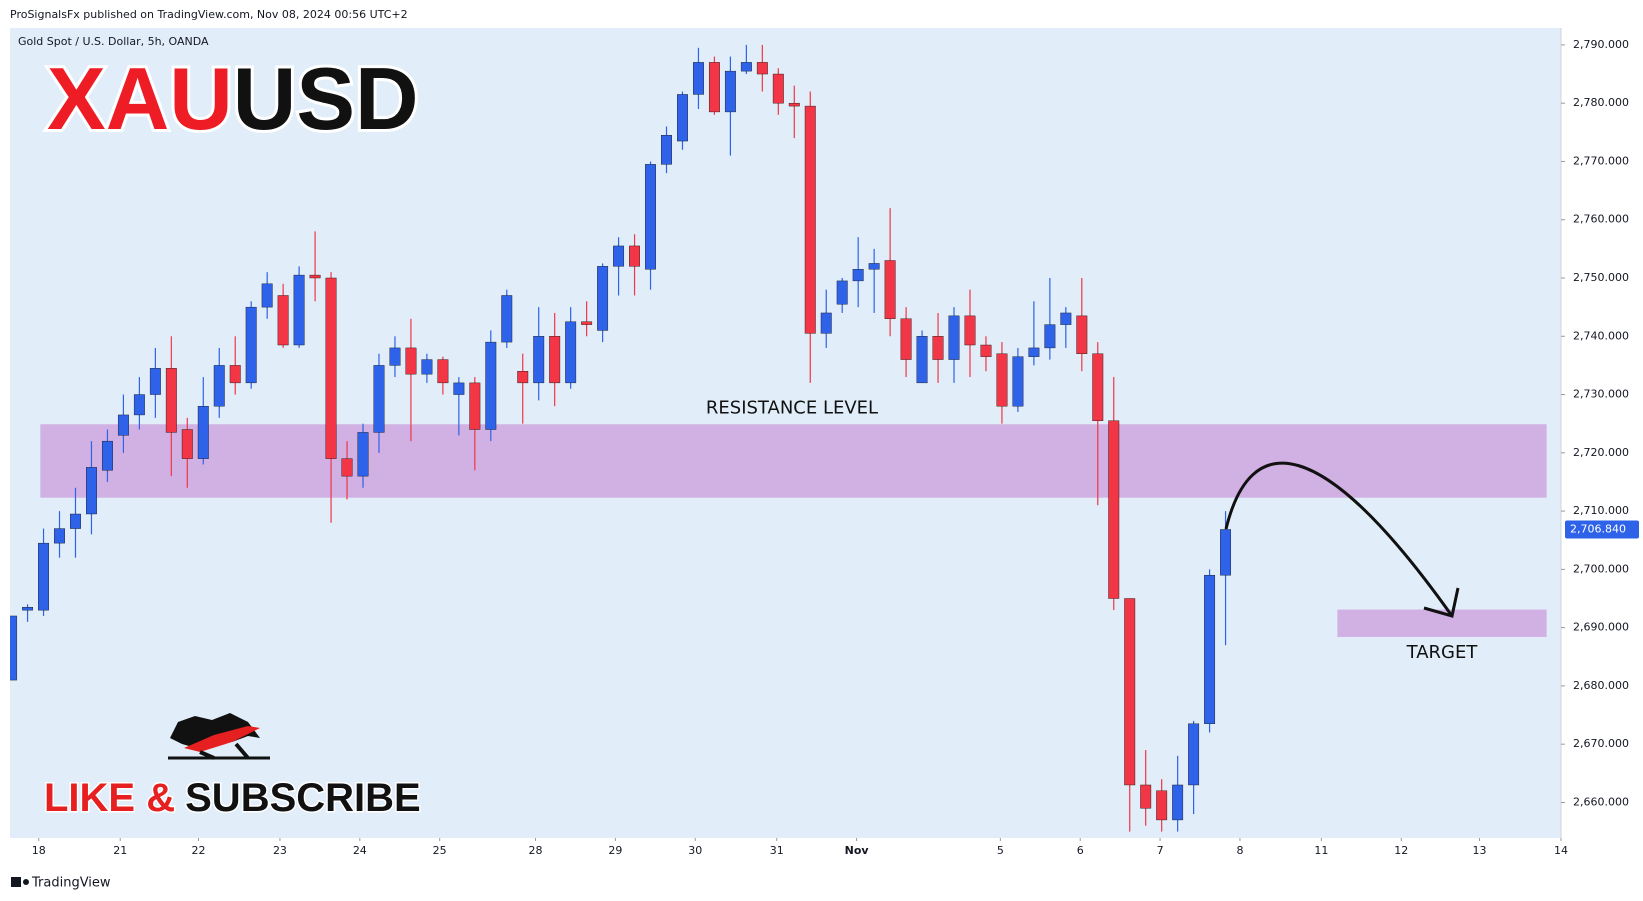 The width and height of the screenshot is (1643, 901). What do you see at coordinates (1601, 627) in the screenshot?
I see `y-tick-label: 2,690.000` at bounding box center [1601, 627].